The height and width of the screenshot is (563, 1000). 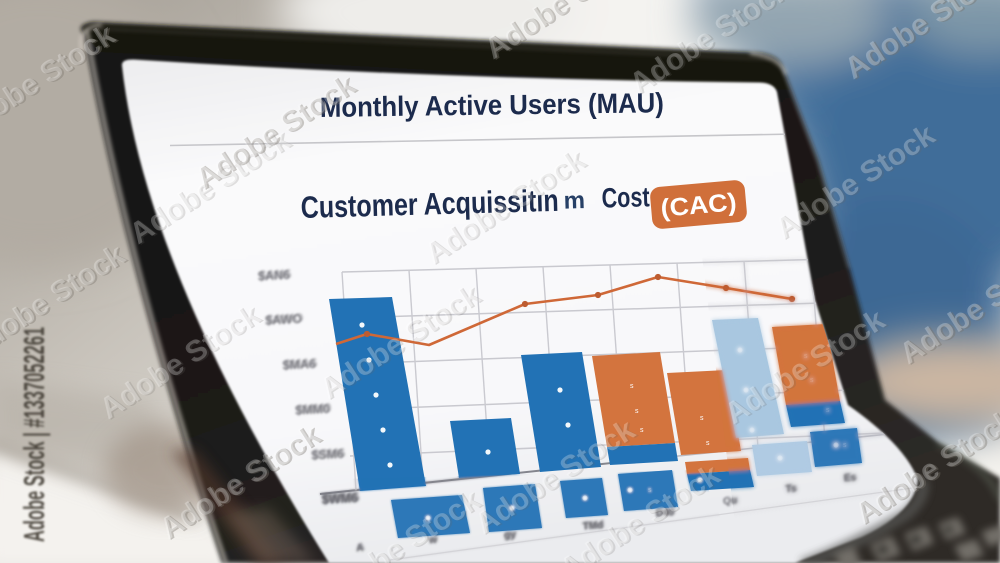 I want to click on svg-text: Cost, so click(x=625, y=197).